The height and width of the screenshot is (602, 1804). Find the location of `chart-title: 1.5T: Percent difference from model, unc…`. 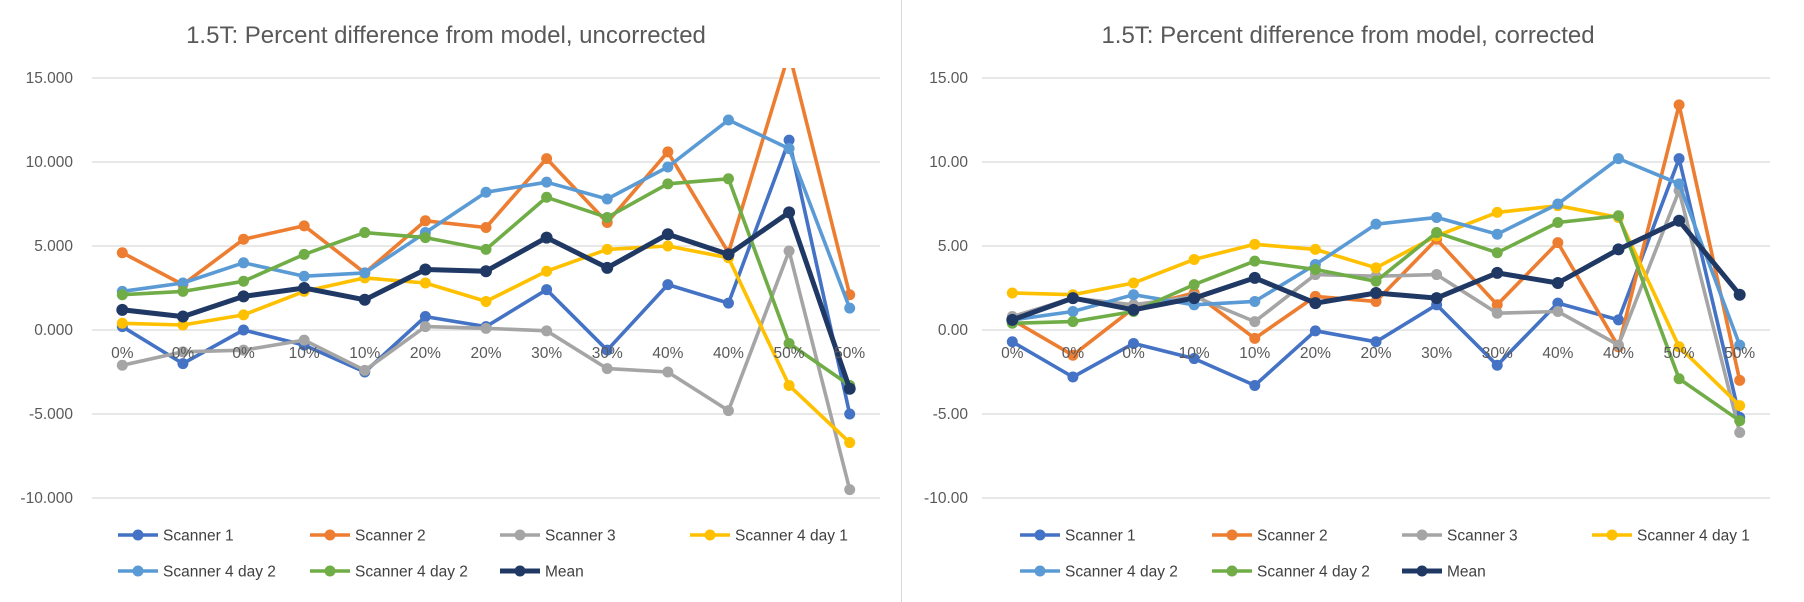

chart-title: 1.5T: Percent difference from model, unc… is located at coordinates (446, 35).